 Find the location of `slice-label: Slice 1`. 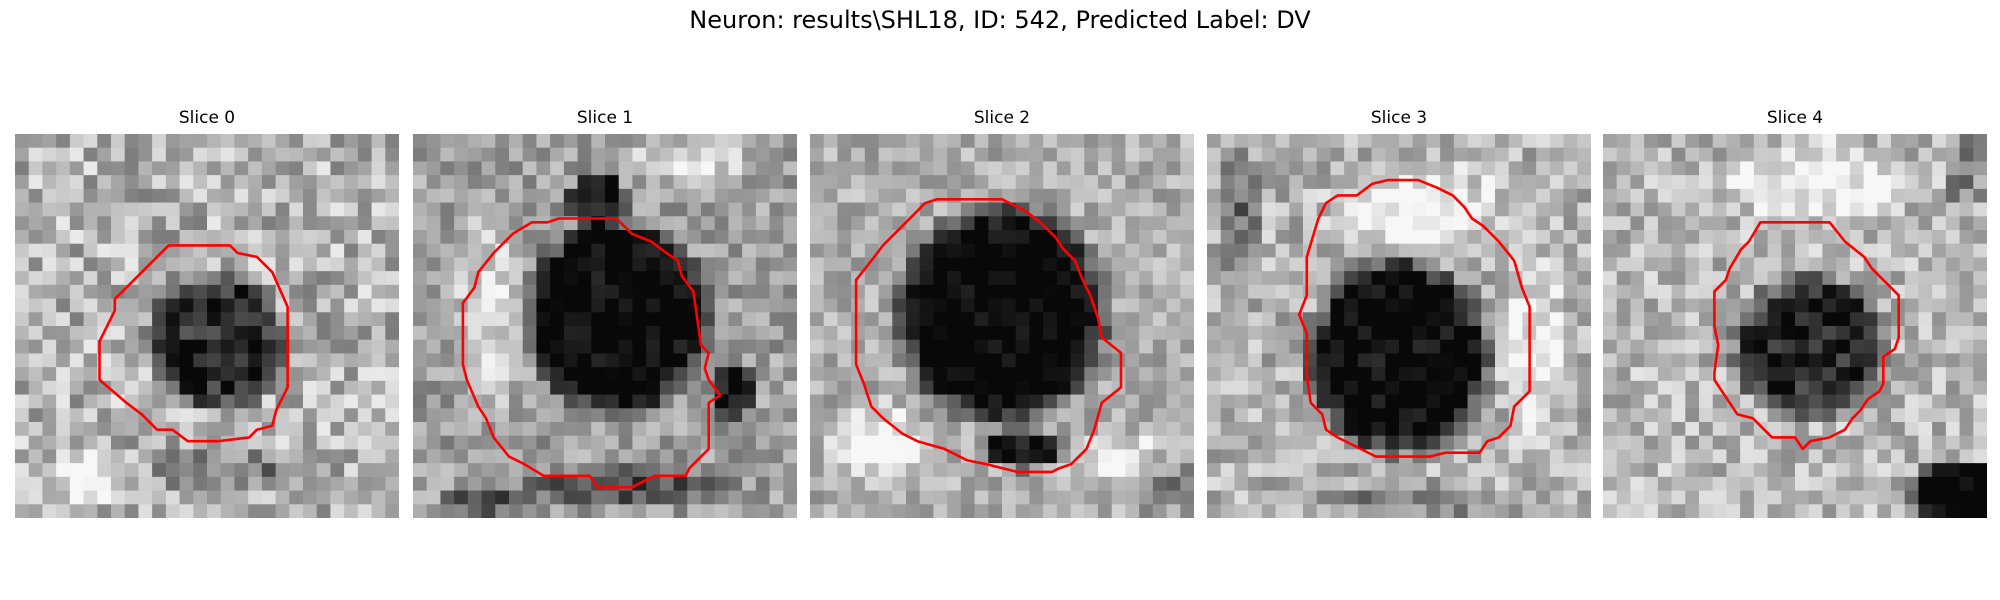

slice-label: Slice 1 is located at coordinates (605, 118).